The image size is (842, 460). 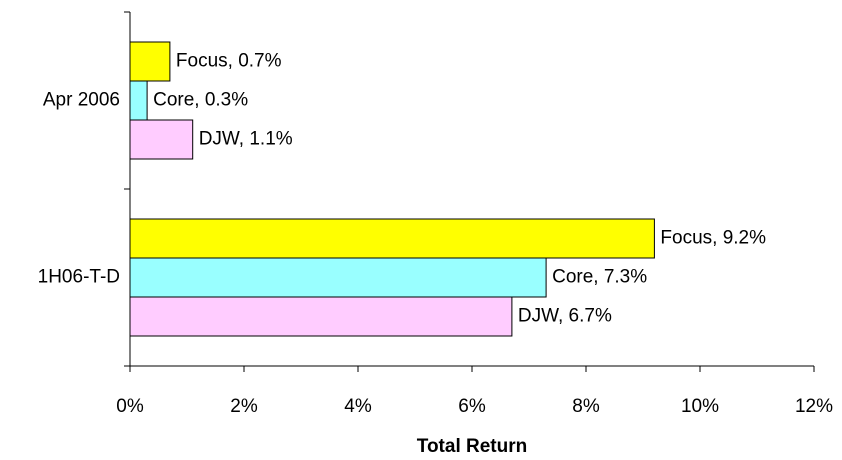 What do you see at coordinates (599, 277) in the screenshot?
I see `data-label: Core, 7.3%` at bounding box center [599, 277].